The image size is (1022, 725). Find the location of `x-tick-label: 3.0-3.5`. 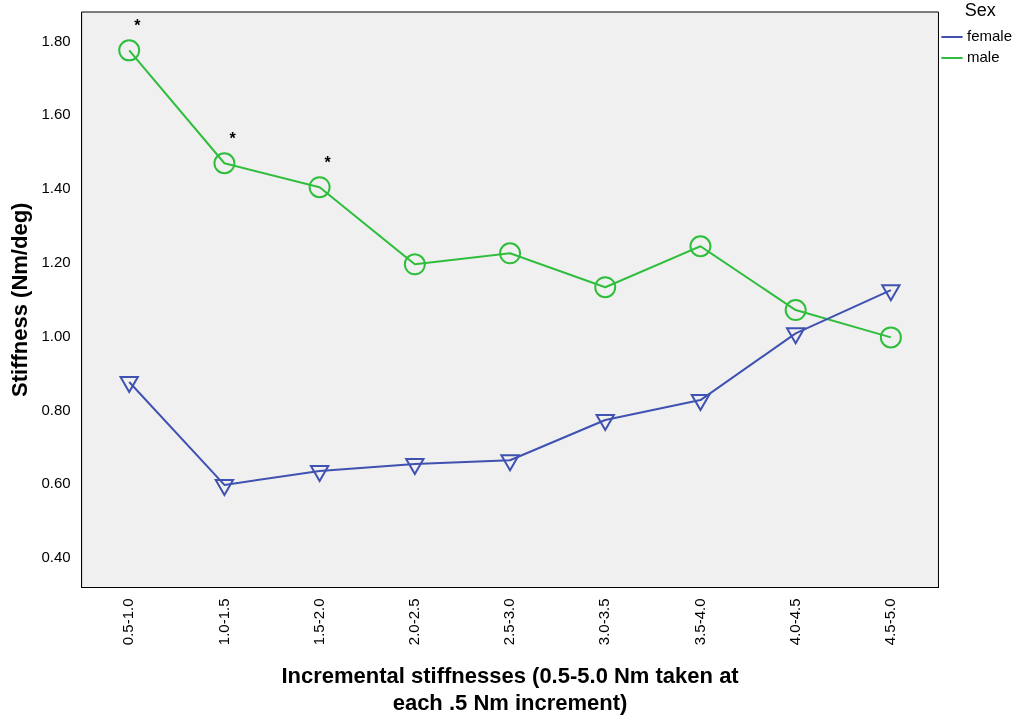

x-tick-label: 3.0-3.5 is located at coordinates (604, 622).